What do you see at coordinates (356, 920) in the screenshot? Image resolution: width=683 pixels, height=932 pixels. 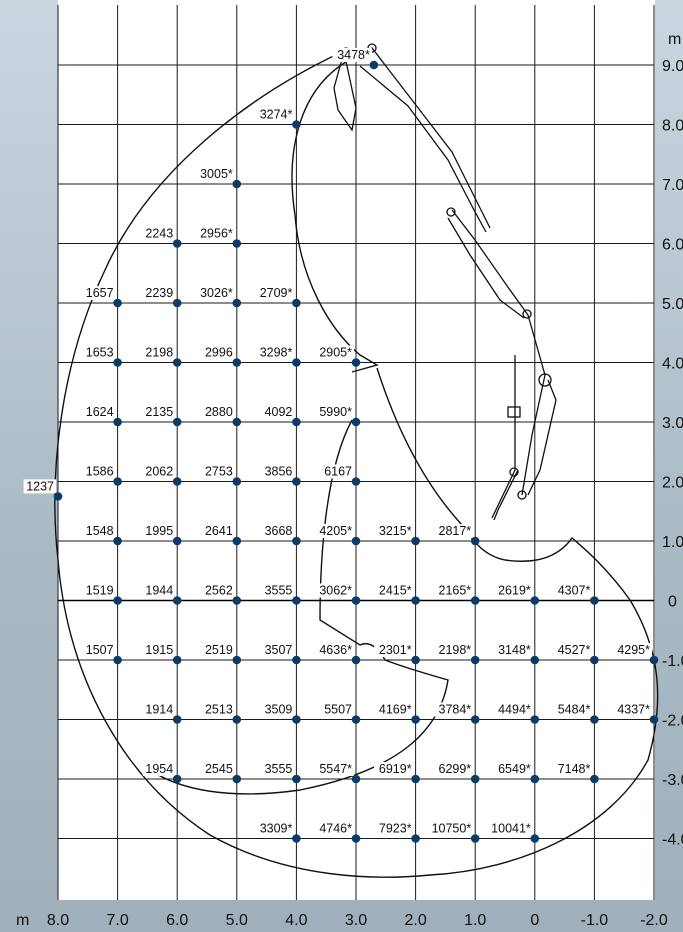 I see `x-tick-label: 3.0` at bounding box center [356, 920].